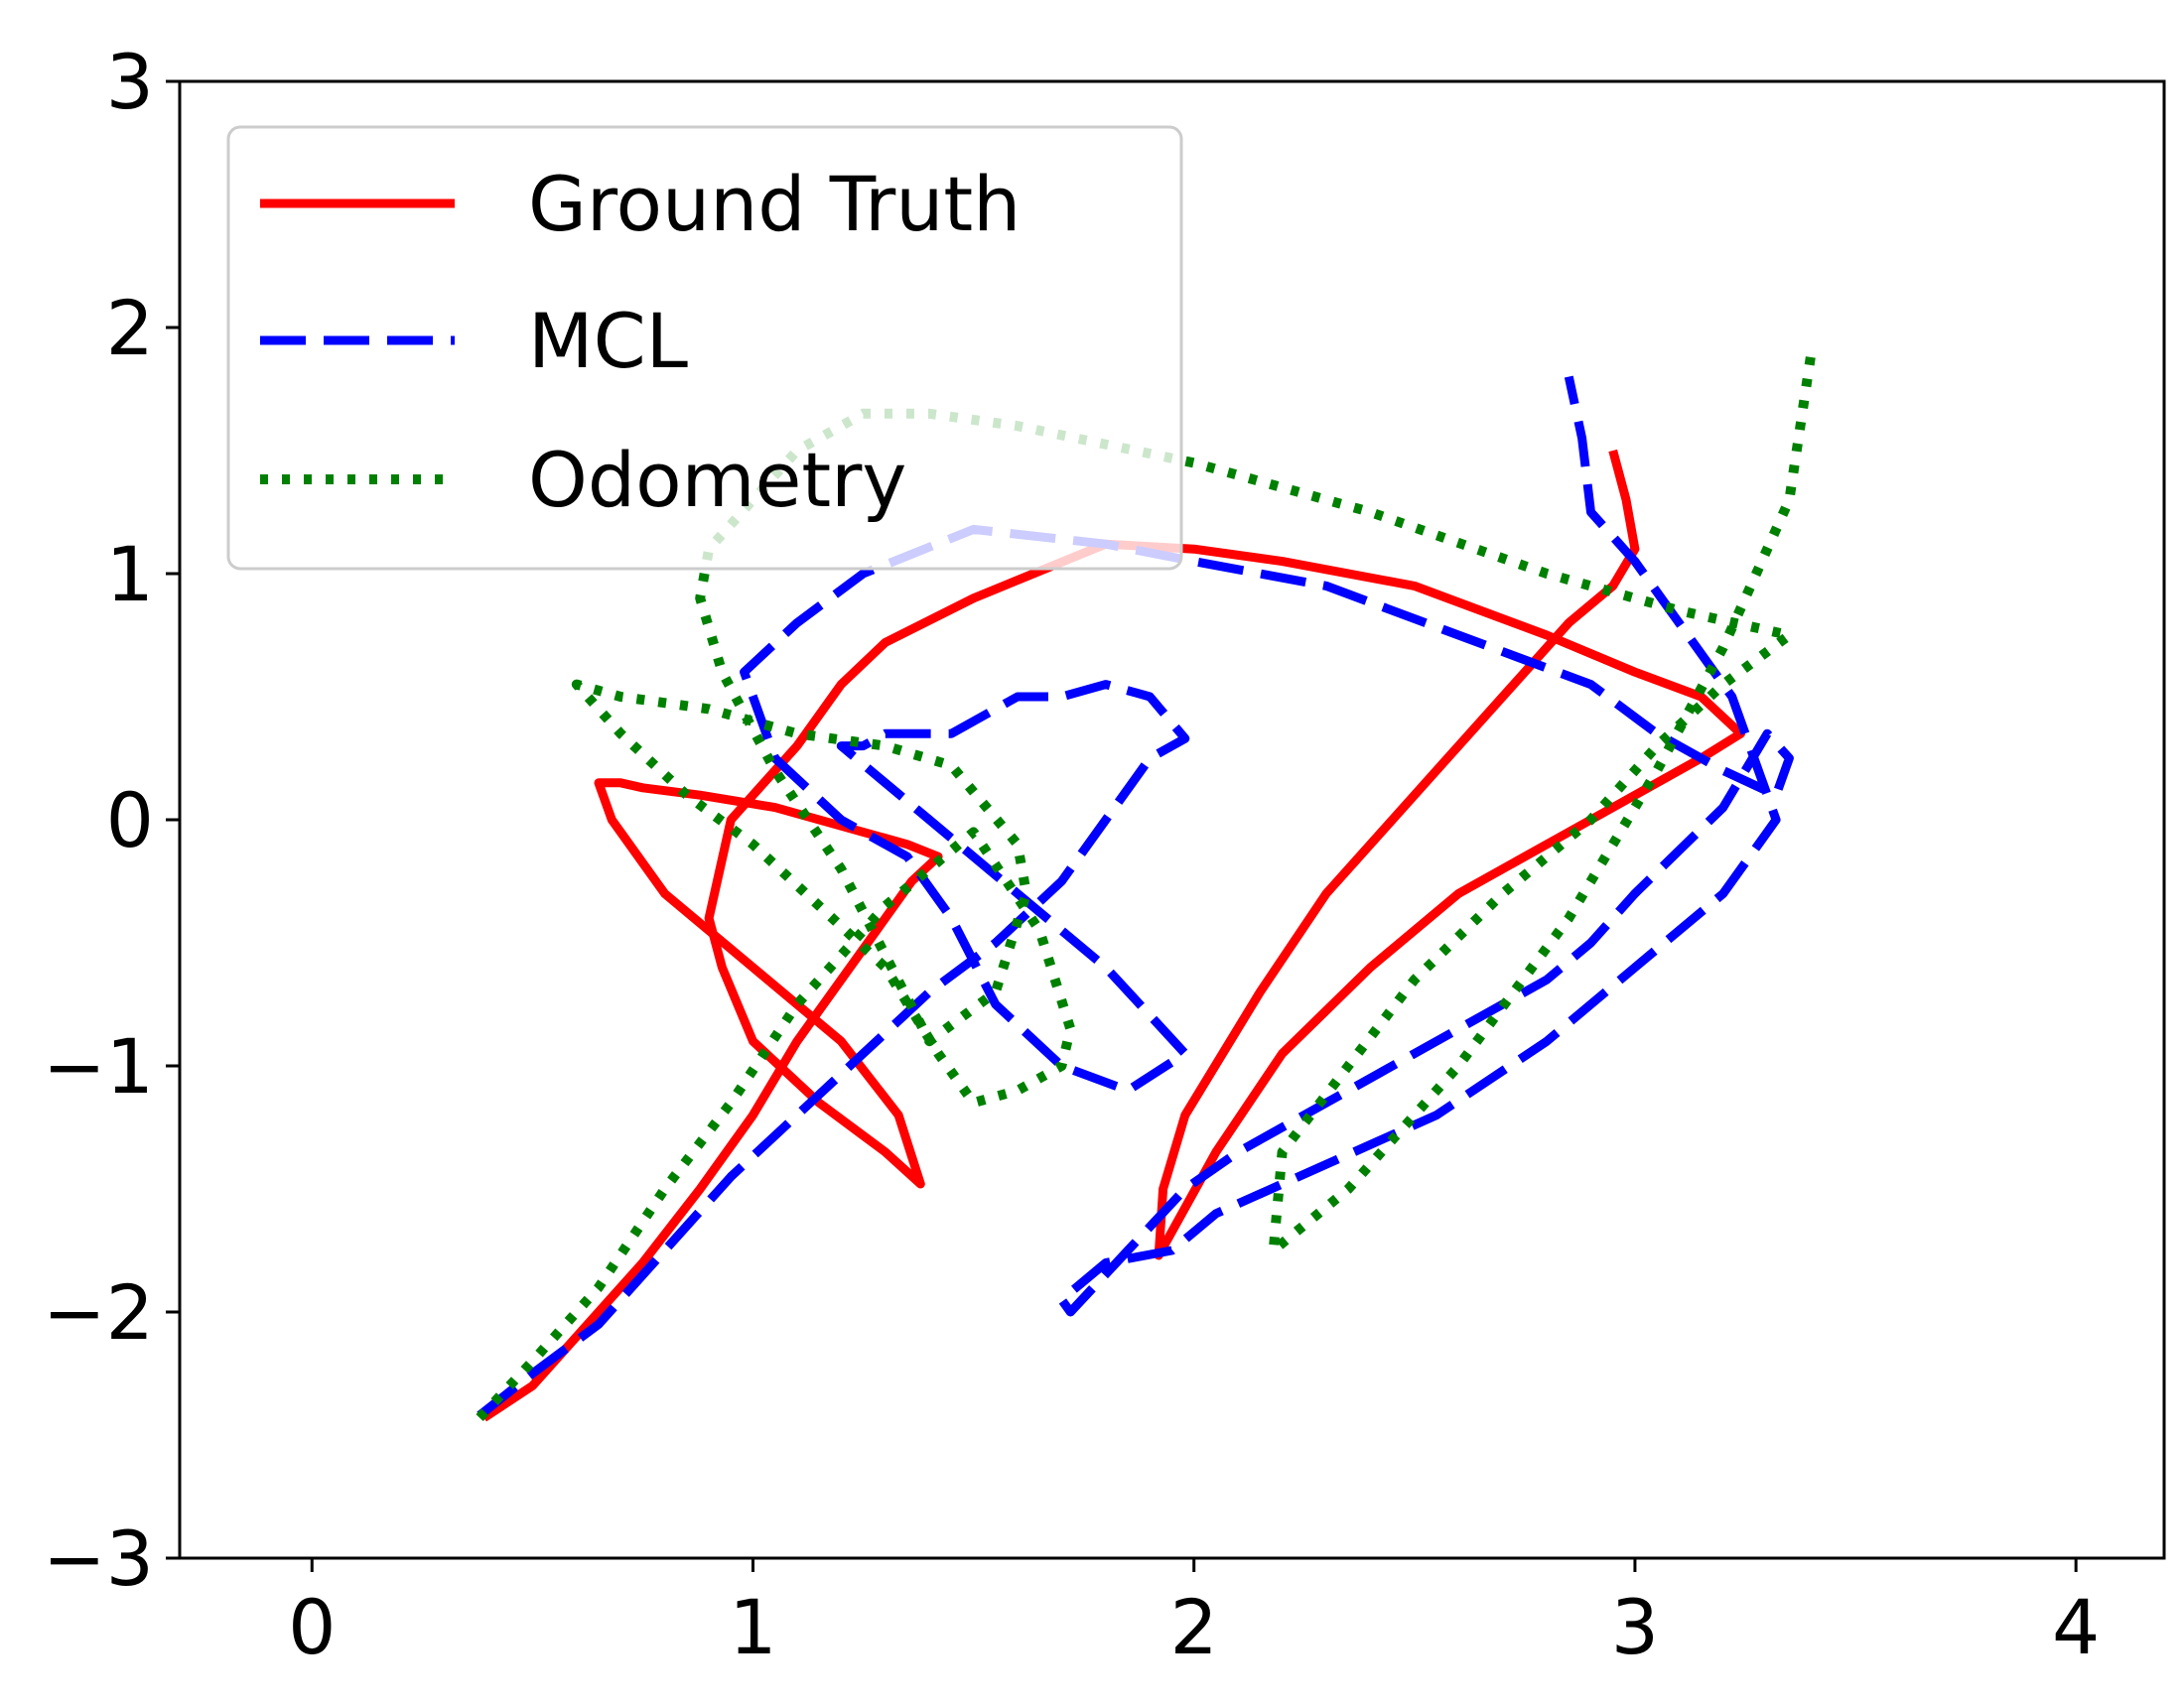  What do you see at coordinates (130, 82) in the screenshot?
I see `y-tick-label: 3` at bounding box center [130, 82].